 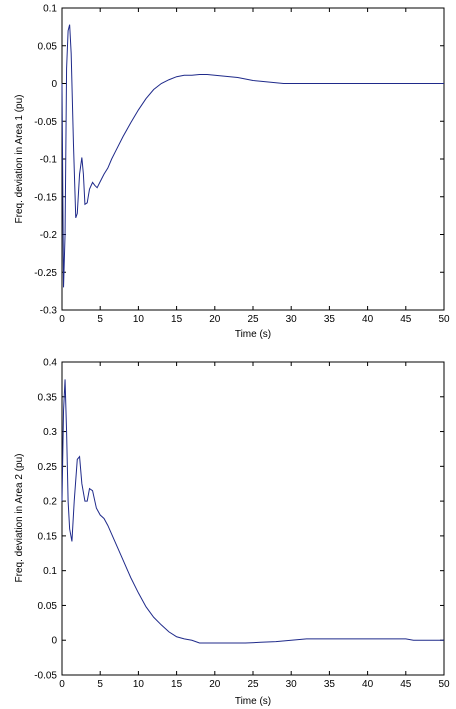 What do you see at coordinates (253, 334) in the screenshot?
I see `x-axis-label-area1: Time (s)` at bounding box center [253, 334].